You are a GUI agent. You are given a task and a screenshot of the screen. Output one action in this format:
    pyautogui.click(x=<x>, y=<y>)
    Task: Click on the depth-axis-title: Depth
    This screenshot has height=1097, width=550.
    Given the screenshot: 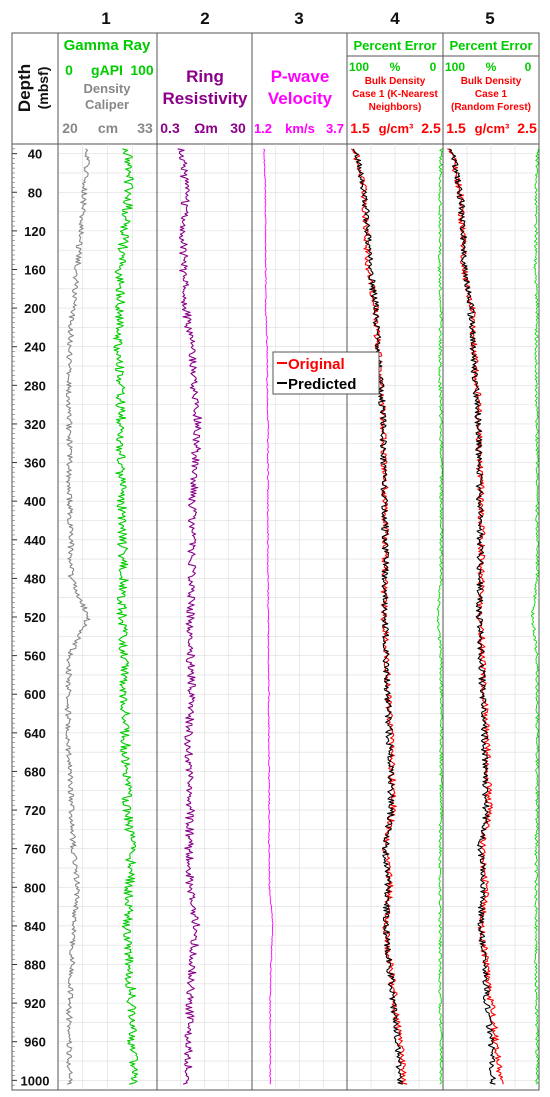 What is the action you would take?
    pyautogui.click(x=24, y=88)
    